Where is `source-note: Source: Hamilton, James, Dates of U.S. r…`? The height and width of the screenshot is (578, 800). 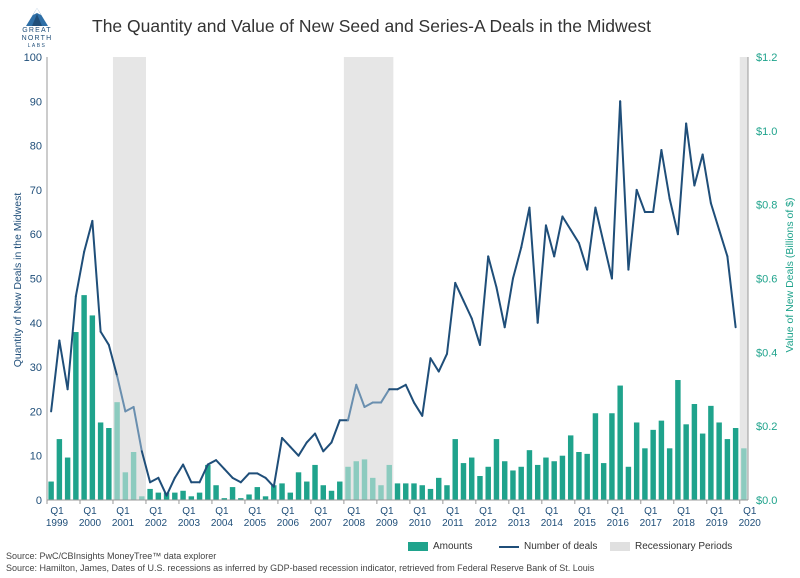
source-note: Source: Hamilton, James, Dates of U.S. r… is located at coordinates (300, 568).